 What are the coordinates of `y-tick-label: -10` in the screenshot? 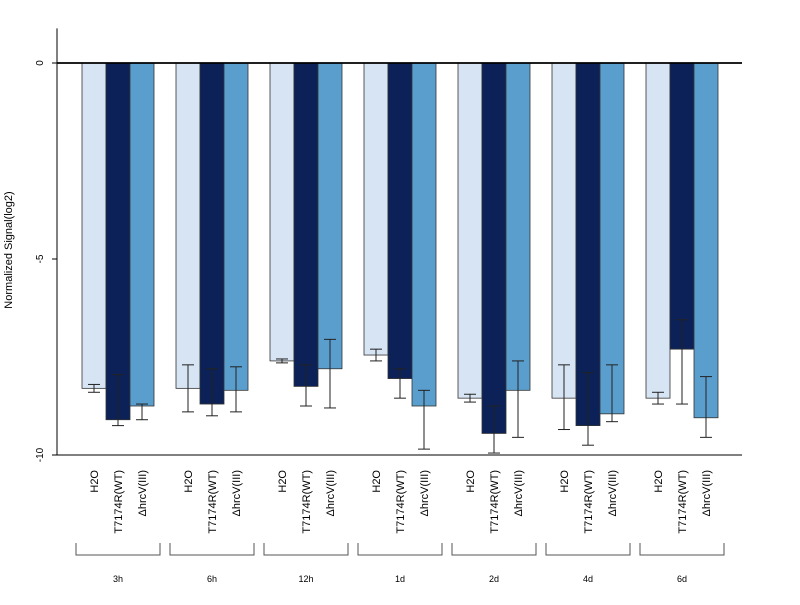 It's located at (40, 454).